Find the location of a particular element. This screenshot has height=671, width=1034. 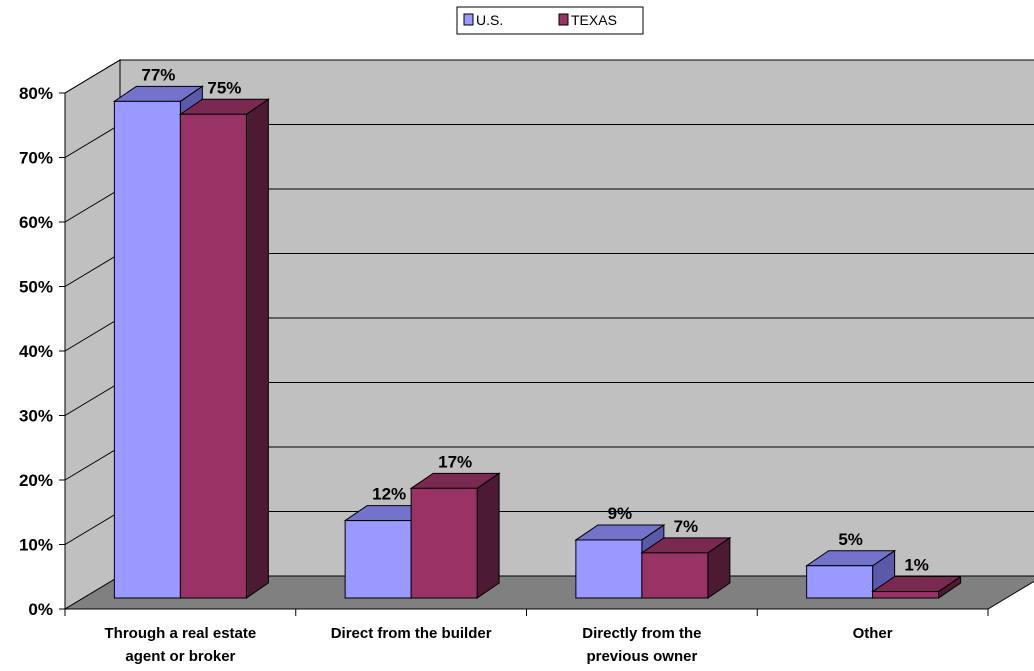

y-tick-label: 0% is located at coordinates (40, 609).